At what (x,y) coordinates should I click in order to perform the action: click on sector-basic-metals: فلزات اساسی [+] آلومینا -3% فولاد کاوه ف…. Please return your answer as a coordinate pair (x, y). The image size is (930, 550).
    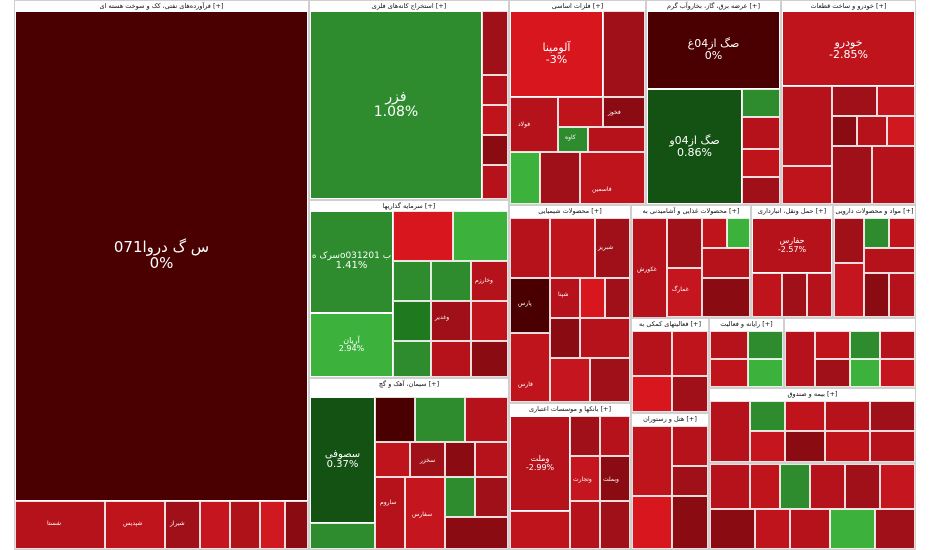
    Looking at the image, I should click on (577, 102).